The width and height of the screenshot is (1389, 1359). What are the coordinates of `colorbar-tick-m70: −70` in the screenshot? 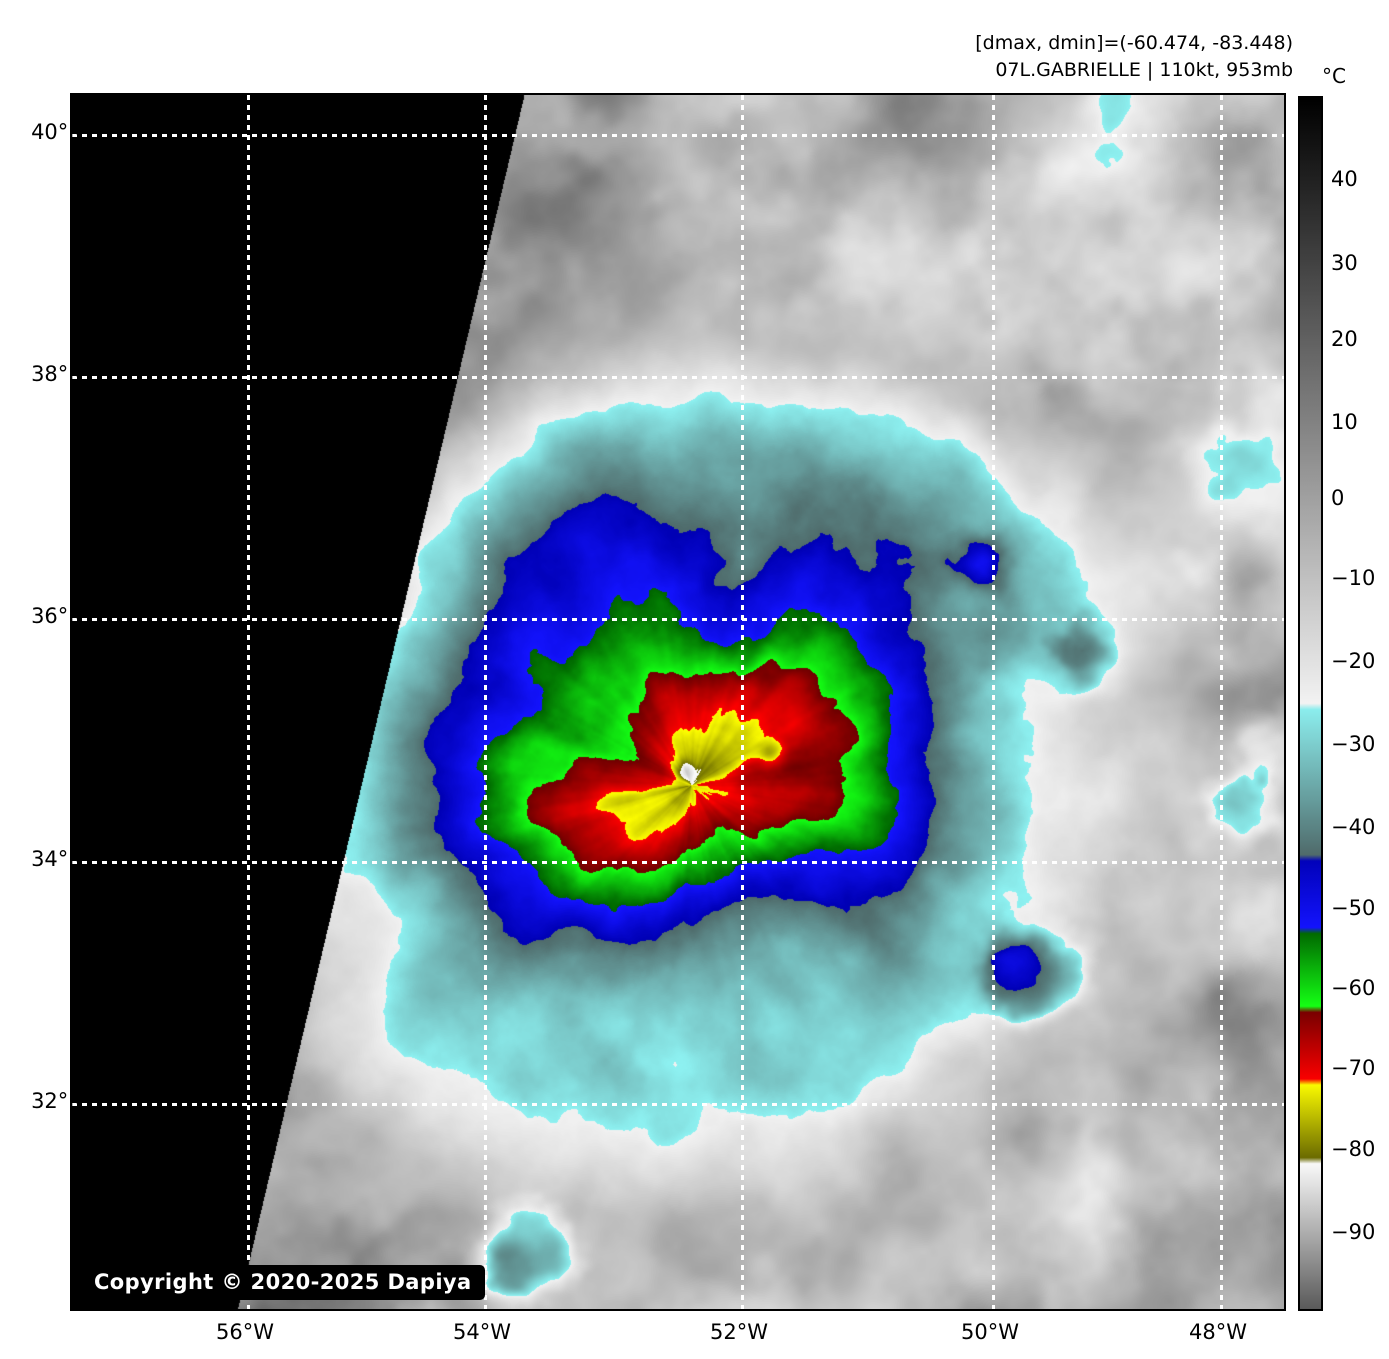 It's located at (1353, 1068).